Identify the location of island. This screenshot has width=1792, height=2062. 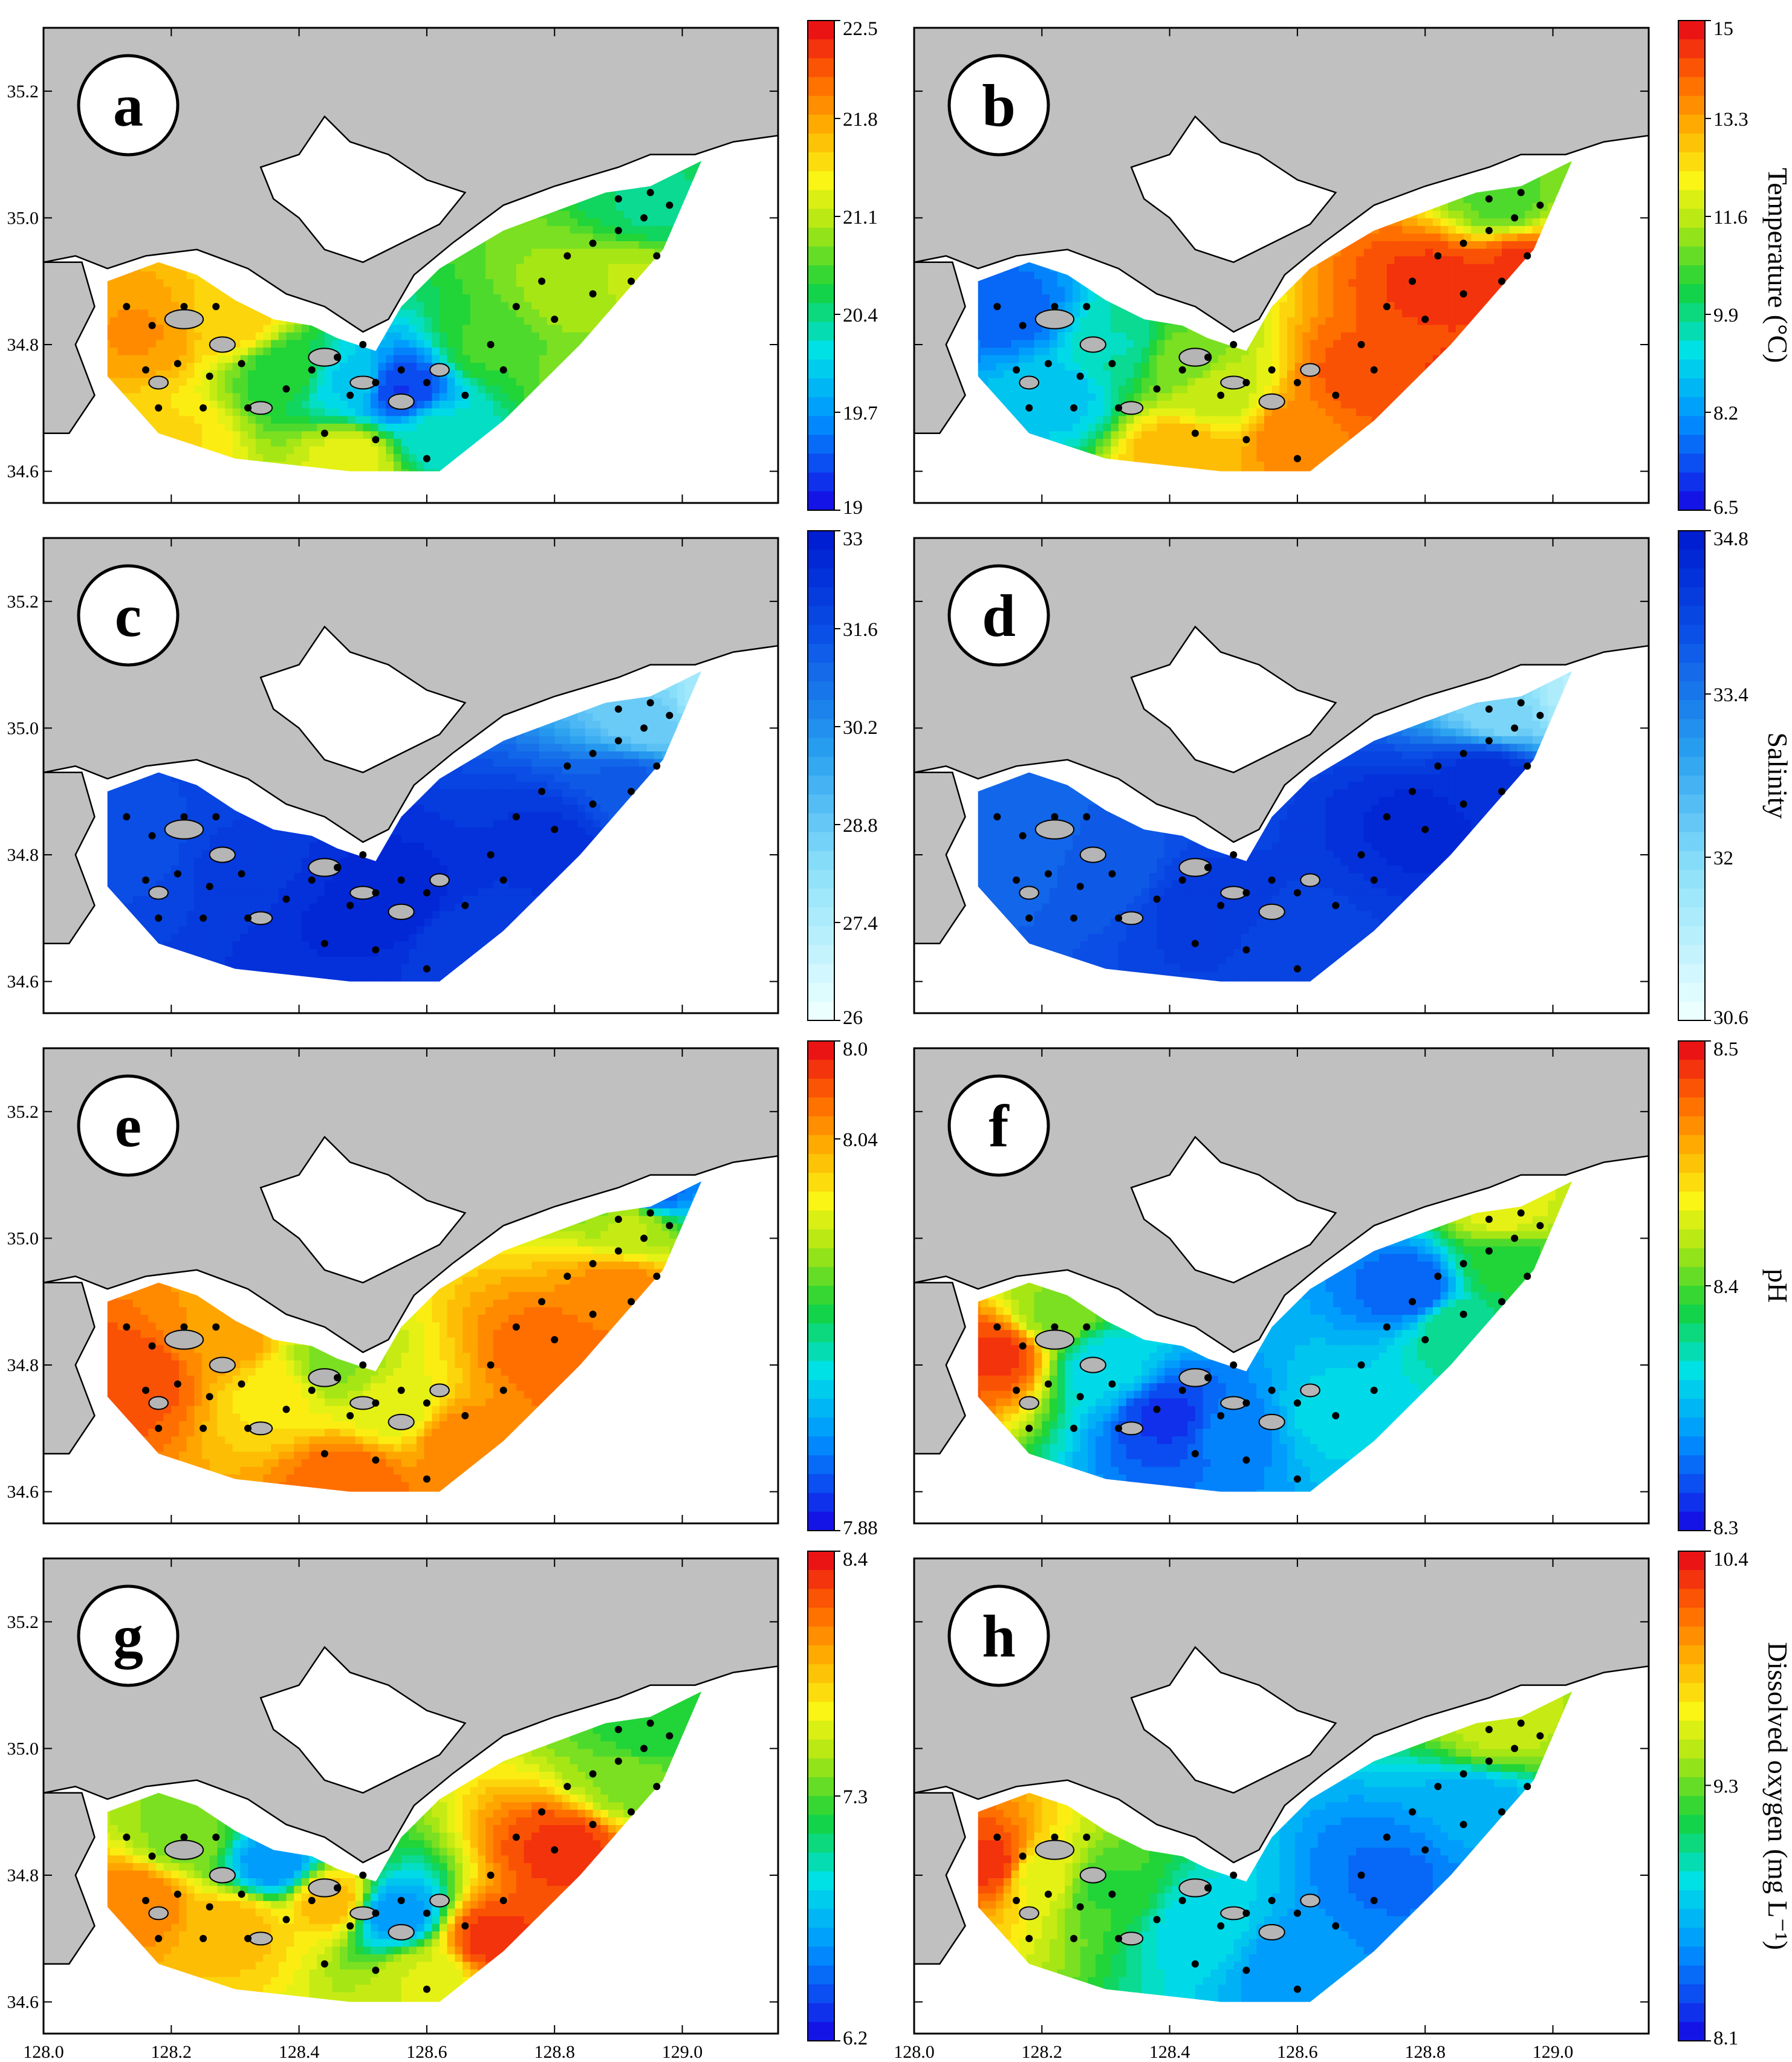
(402, 401).